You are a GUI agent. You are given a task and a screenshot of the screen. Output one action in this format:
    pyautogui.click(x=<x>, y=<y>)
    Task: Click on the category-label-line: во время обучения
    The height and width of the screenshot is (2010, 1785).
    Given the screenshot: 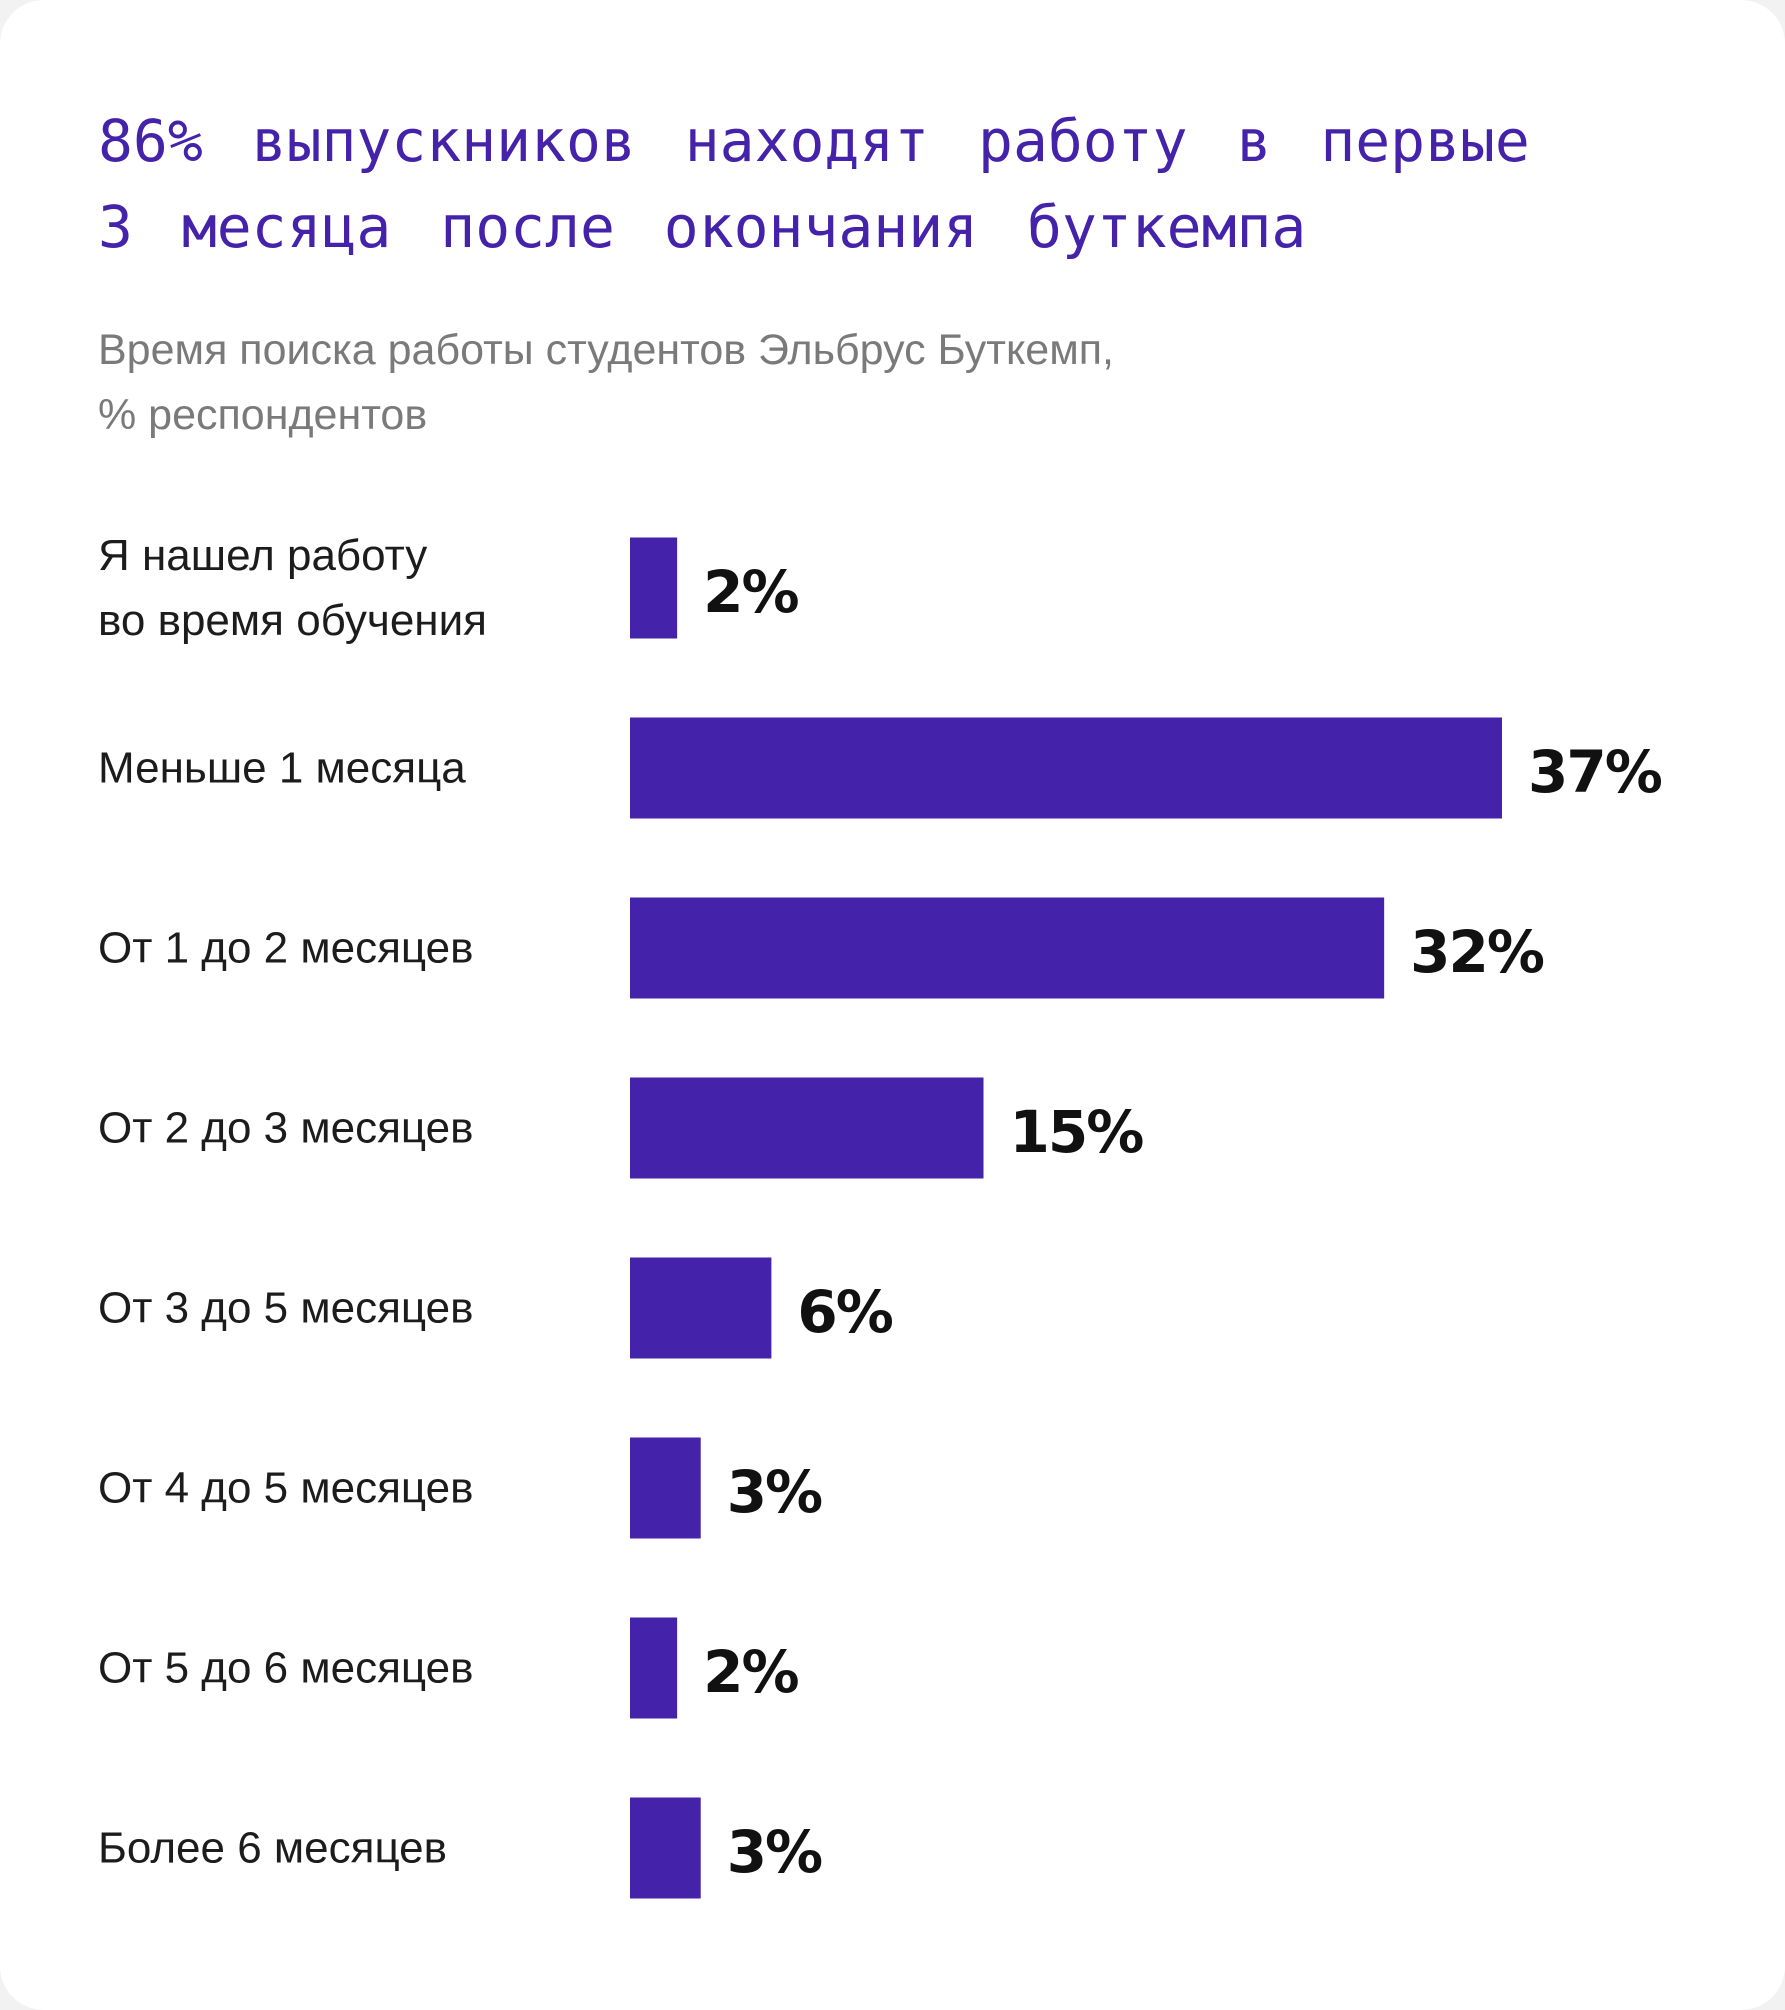 What is the action you would take?
    pyautogui.click(x=292, y=620)
    